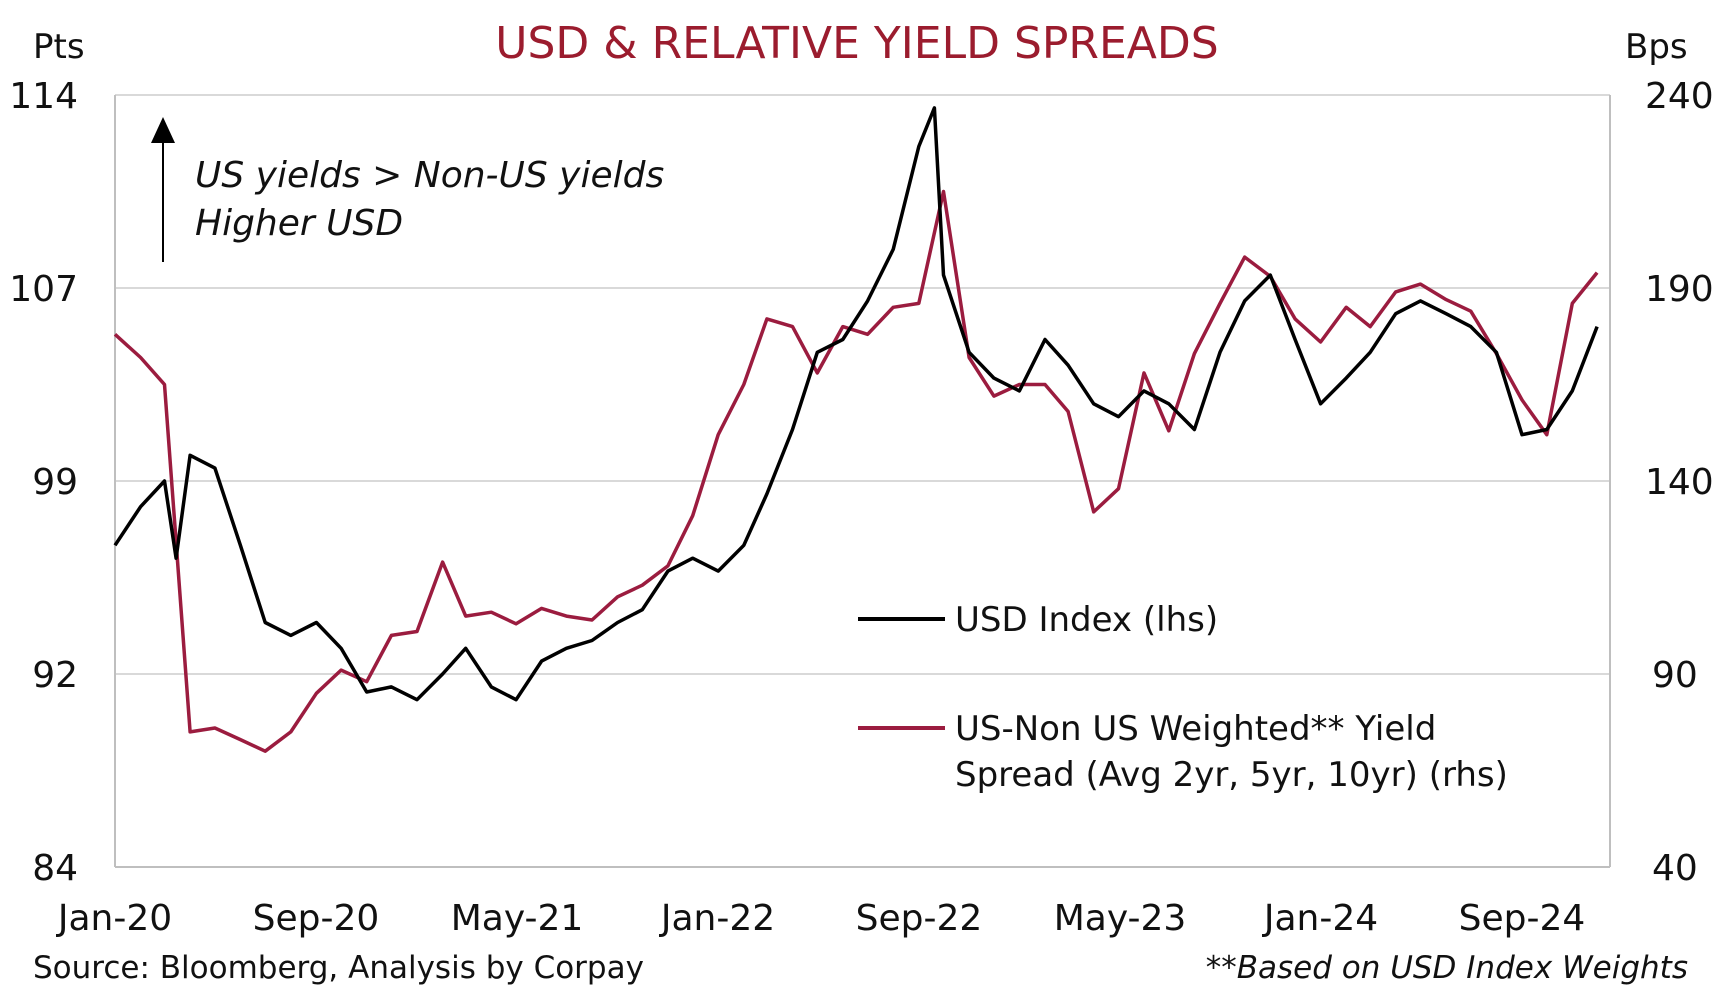 The width and height of the screenshot is (1715, 1000). I want to click on x-tick-sep-24: Sep-24, so click(1522, 918).